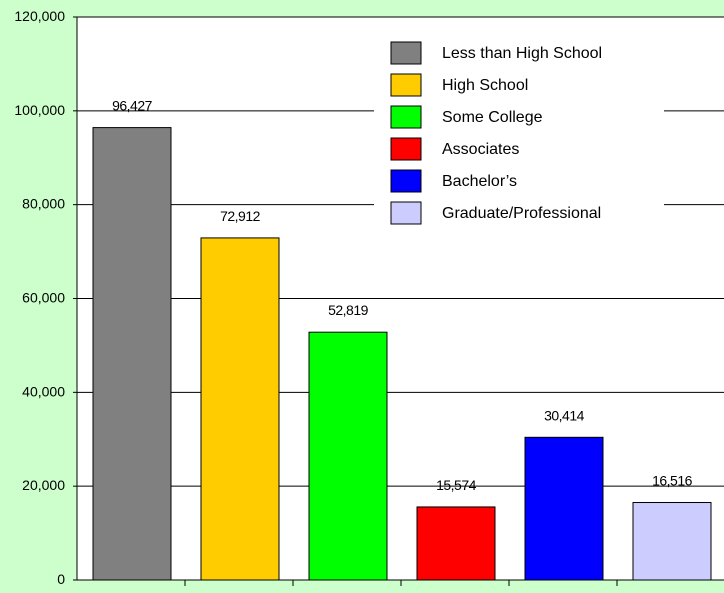  What do you see at coordinates (43, 485) in the screenshot?
I see `y-tick-label: 20,000` at bounding box center [43, 485].